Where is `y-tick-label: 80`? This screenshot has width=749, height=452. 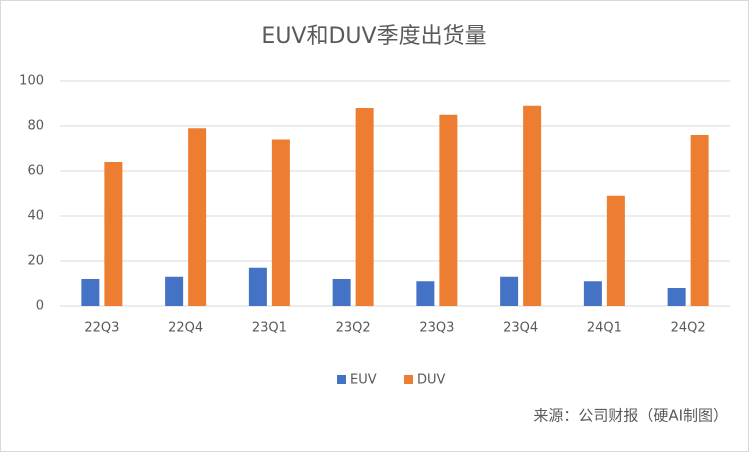
y-tick-label: 80 is located at coordinates (35, 126).